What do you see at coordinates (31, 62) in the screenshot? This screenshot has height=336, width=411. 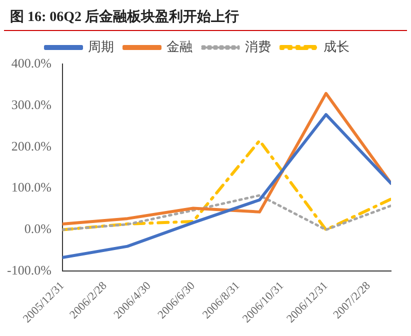 I see `y-tick-label: 400.0%` at bounding box center [31, 62].